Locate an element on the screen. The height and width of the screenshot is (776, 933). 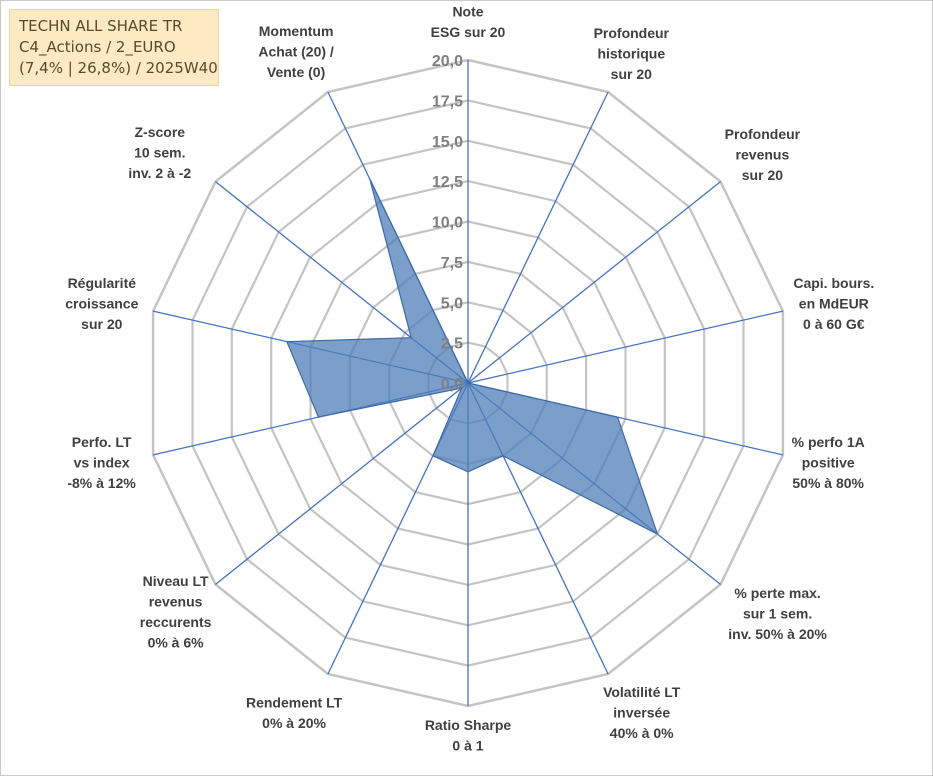
axis-label-line: historique is located at coordinates (631, 53).